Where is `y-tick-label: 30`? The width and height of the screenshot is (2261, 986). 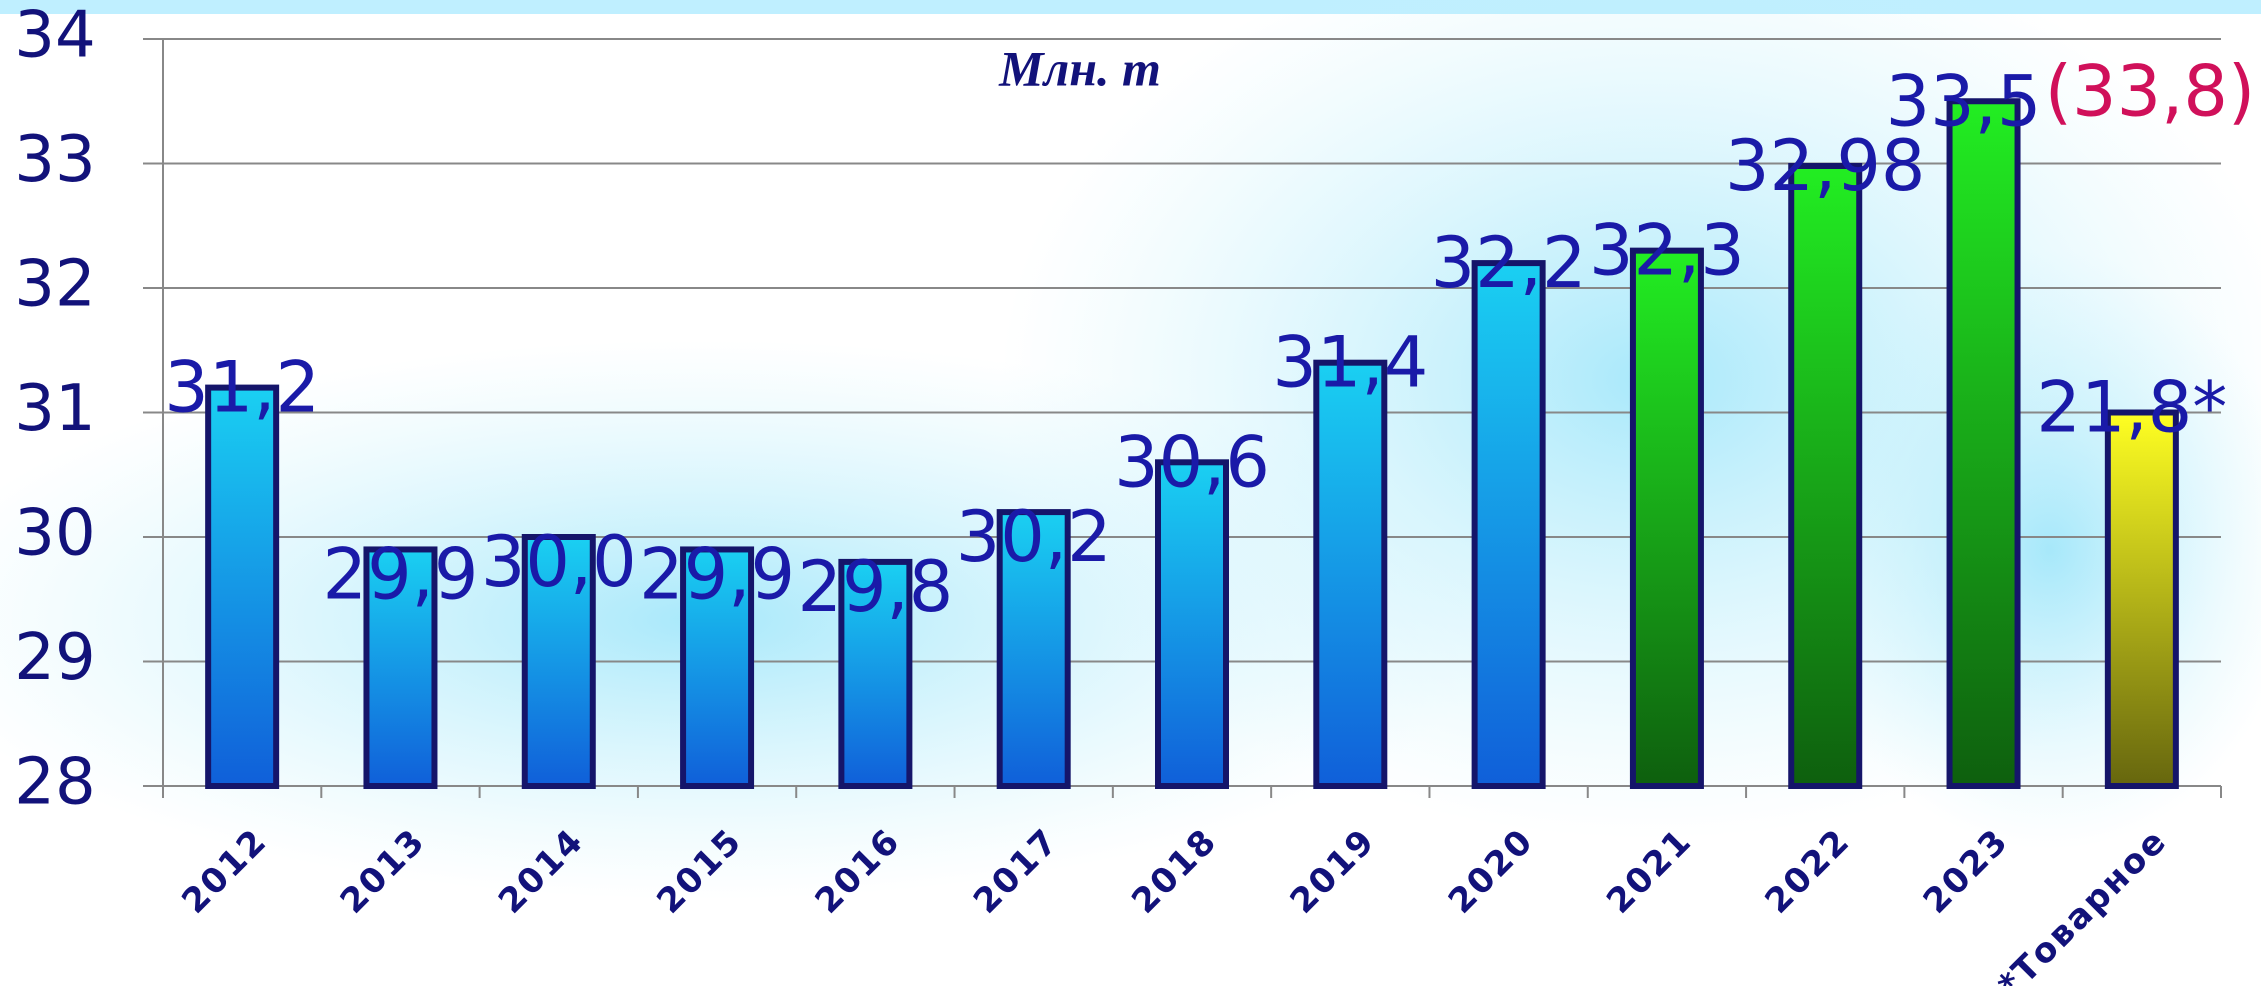
y-tick-label: 30 is located at coordinates (54, 534).